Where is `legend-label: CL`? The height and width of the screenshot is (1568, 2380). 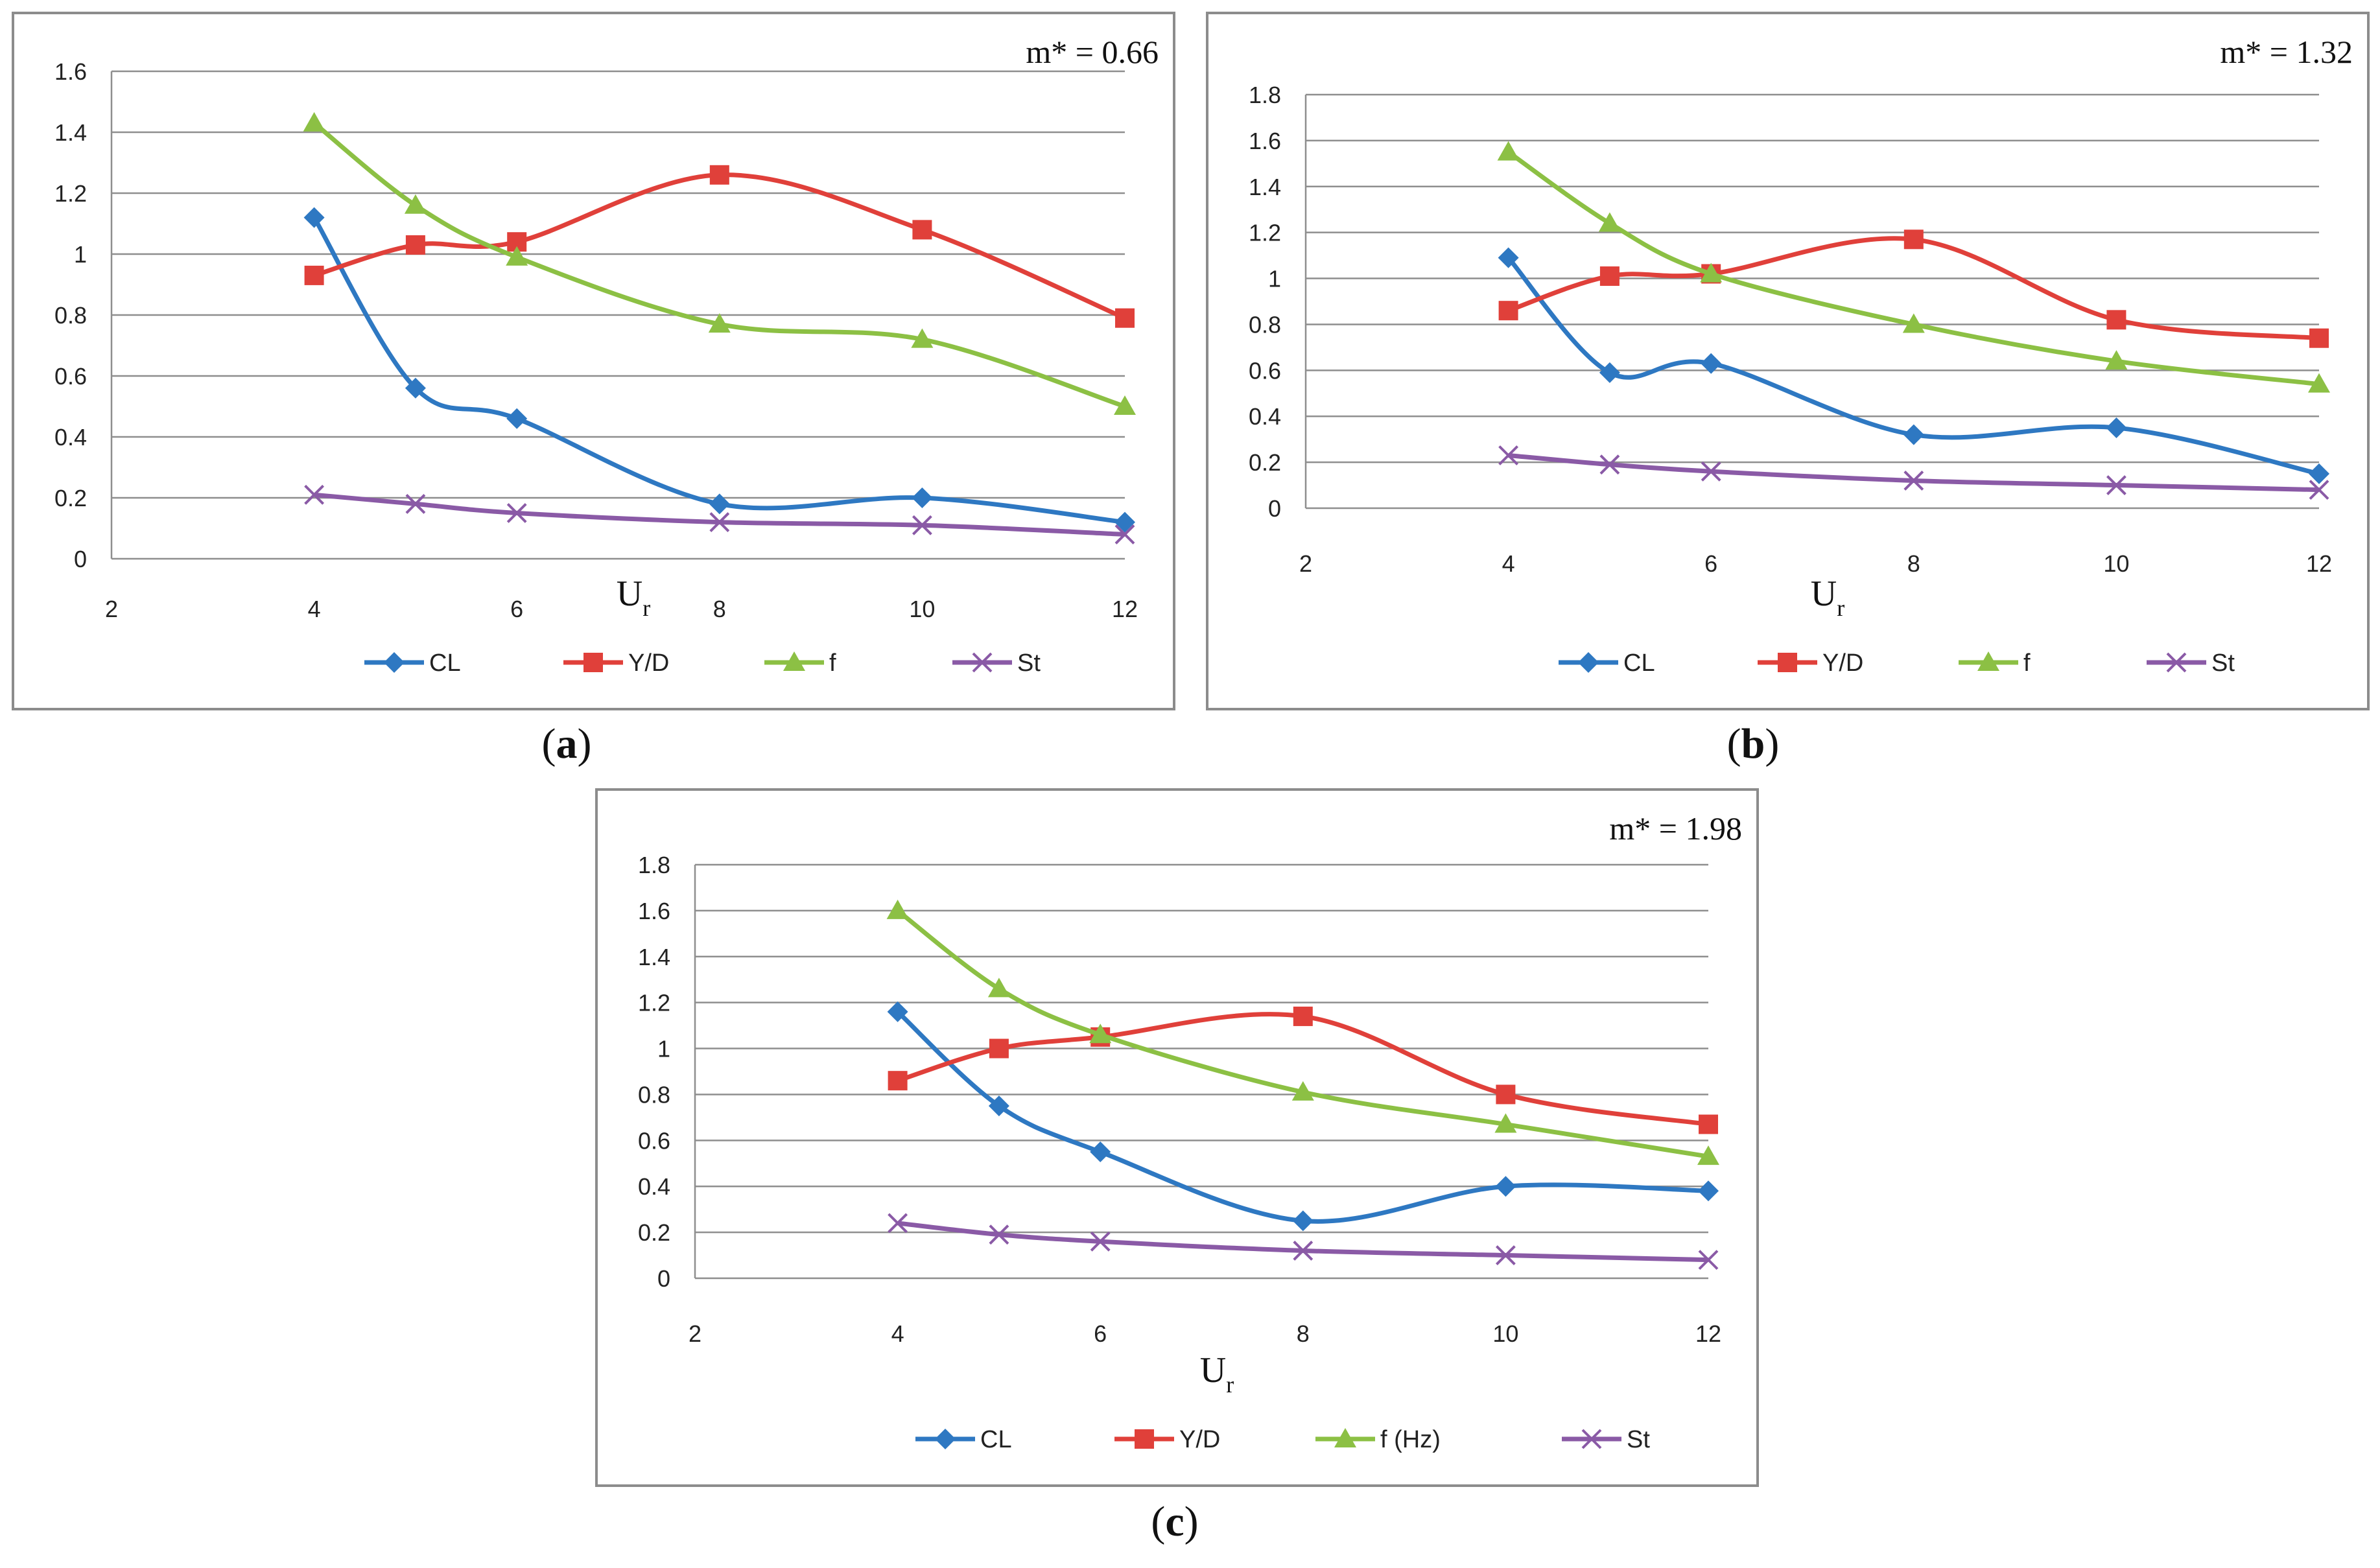
legend-label: CL is located at coordinates (1639, 663).